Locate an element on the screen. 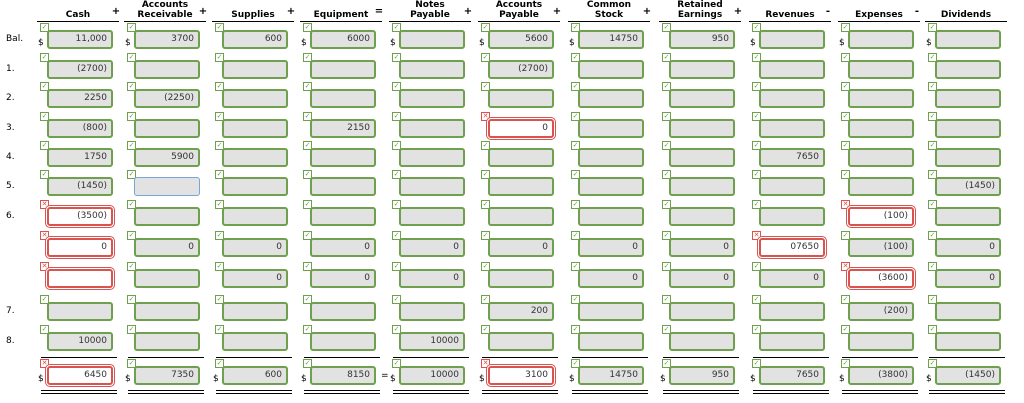 This screenshot has height=403, width=1024. amount-input: 2150 is located at coordinates (343, 128).